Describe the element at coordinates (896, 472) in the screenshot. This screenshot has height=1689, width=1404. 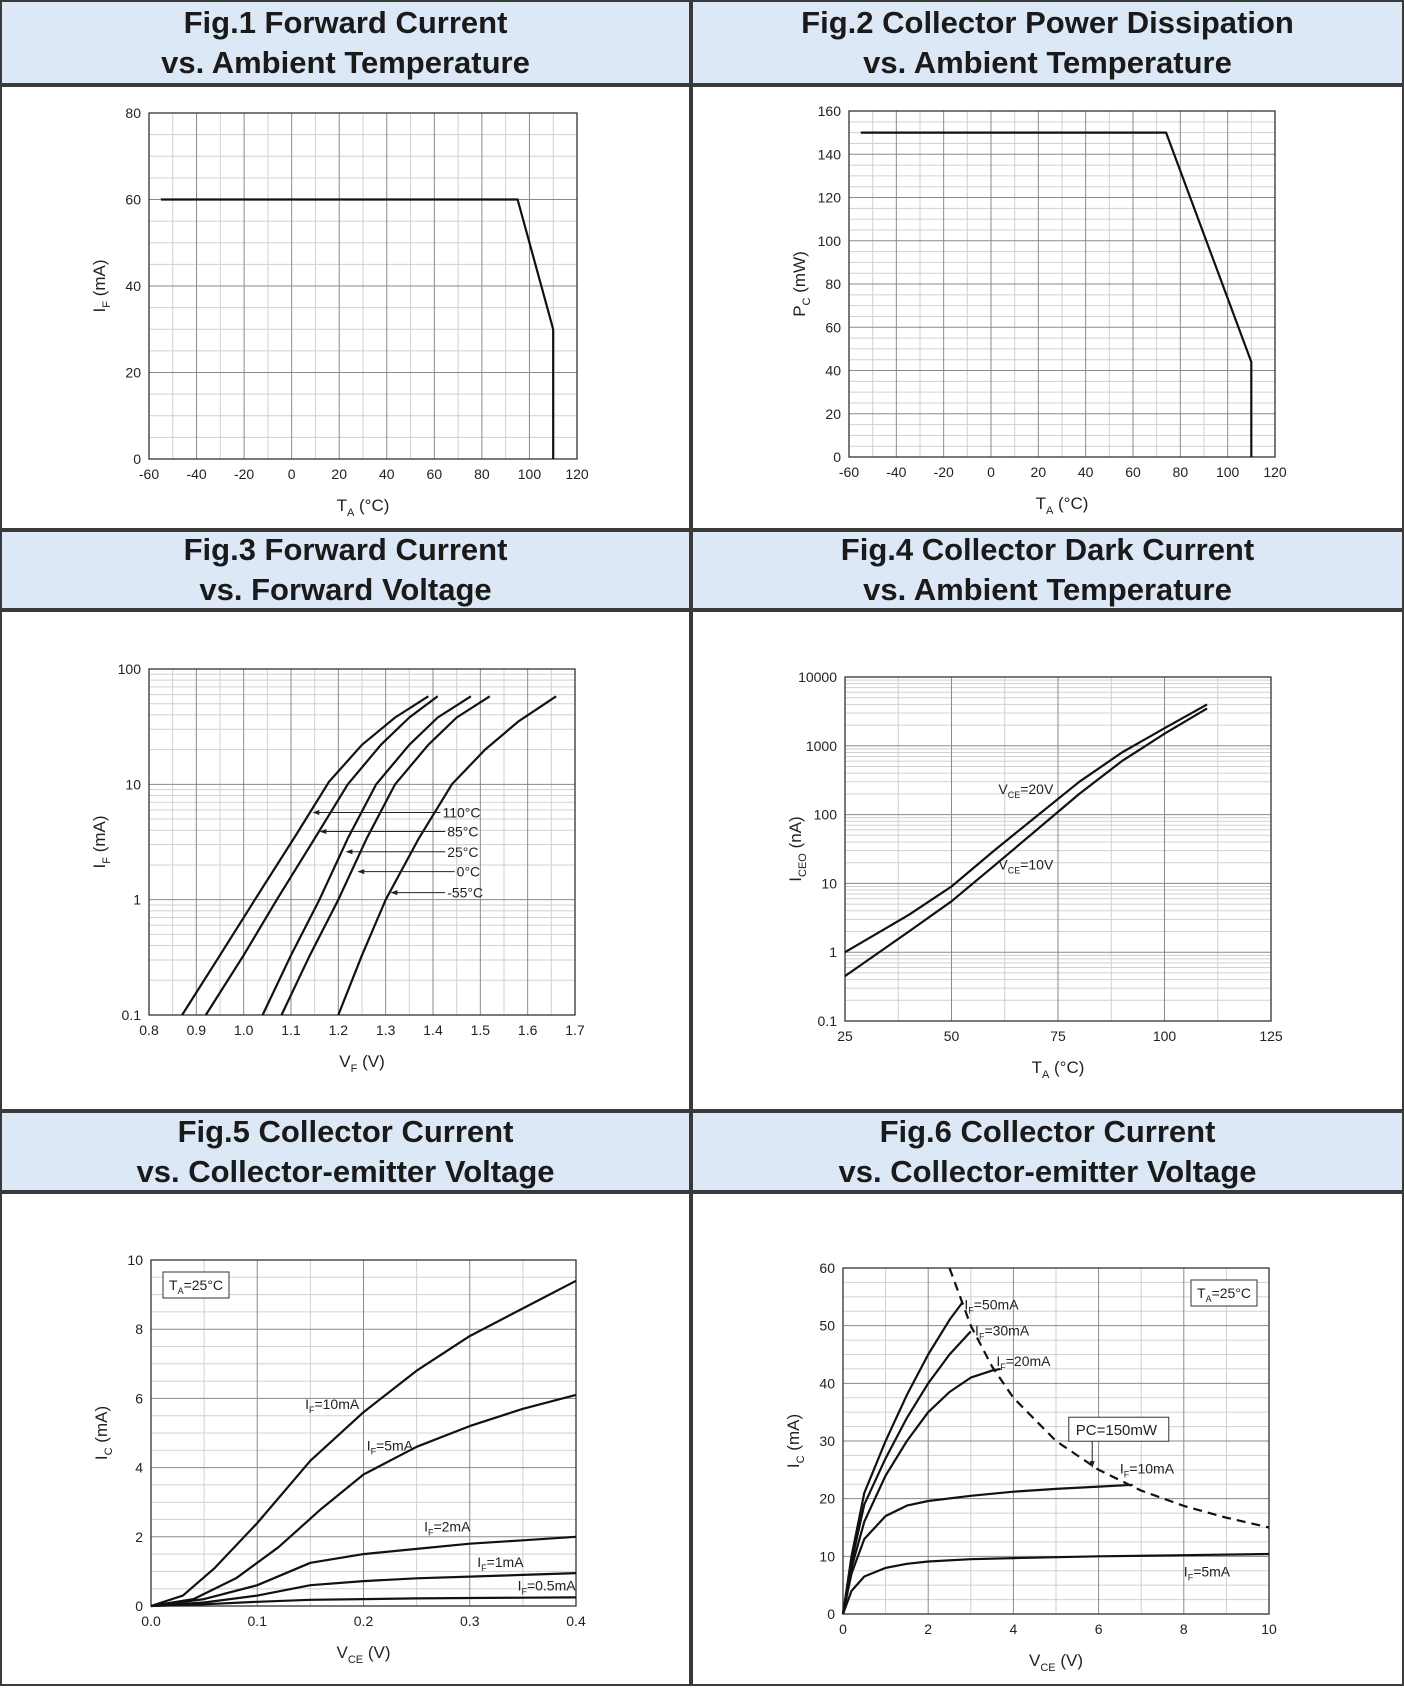
I see `x-tick-label: -40` at that location.